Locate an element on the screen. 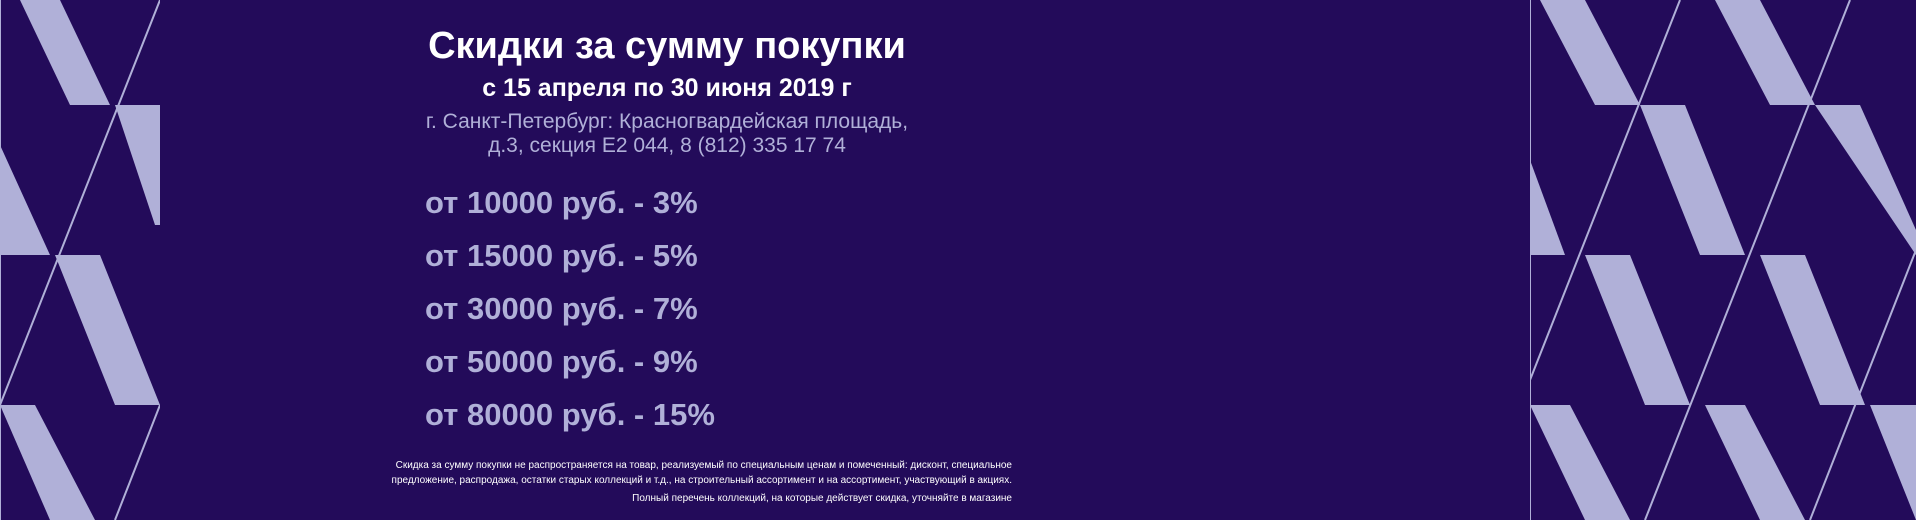 The height and width of the screenshot is (520, 1916). discount-tier: от 10000 руб. - 3% is located at coordinates (561, 202).